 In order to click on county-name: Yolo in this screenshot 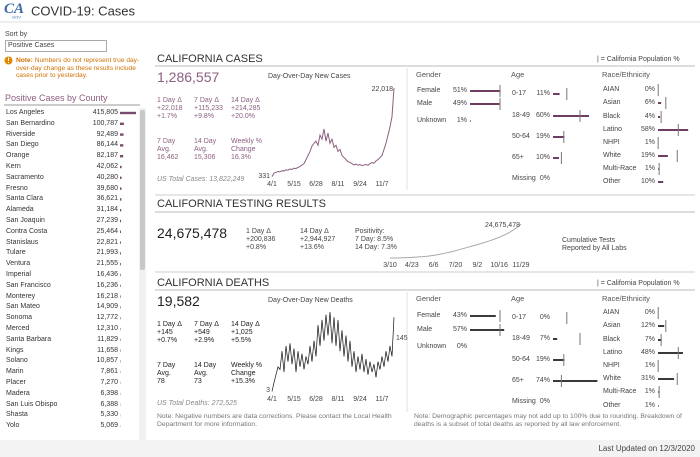, I will do `click(13, 426)`.